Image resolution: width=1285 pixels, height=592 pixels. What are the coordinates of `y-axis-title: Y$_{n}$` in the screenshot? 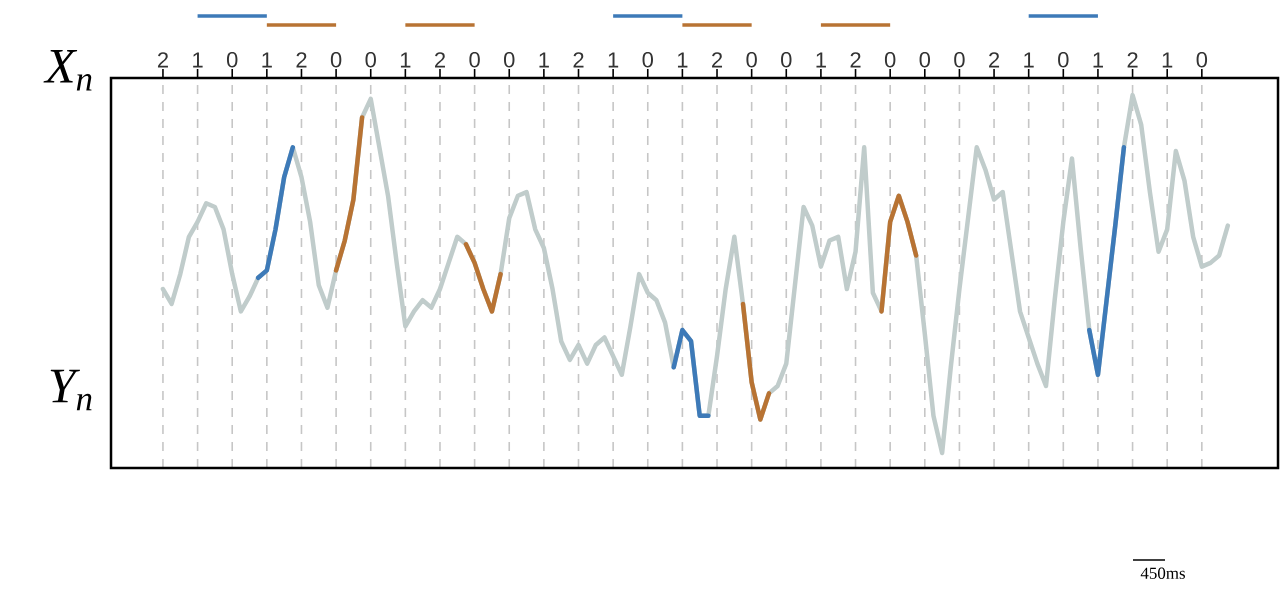 It's located at (71, 390).